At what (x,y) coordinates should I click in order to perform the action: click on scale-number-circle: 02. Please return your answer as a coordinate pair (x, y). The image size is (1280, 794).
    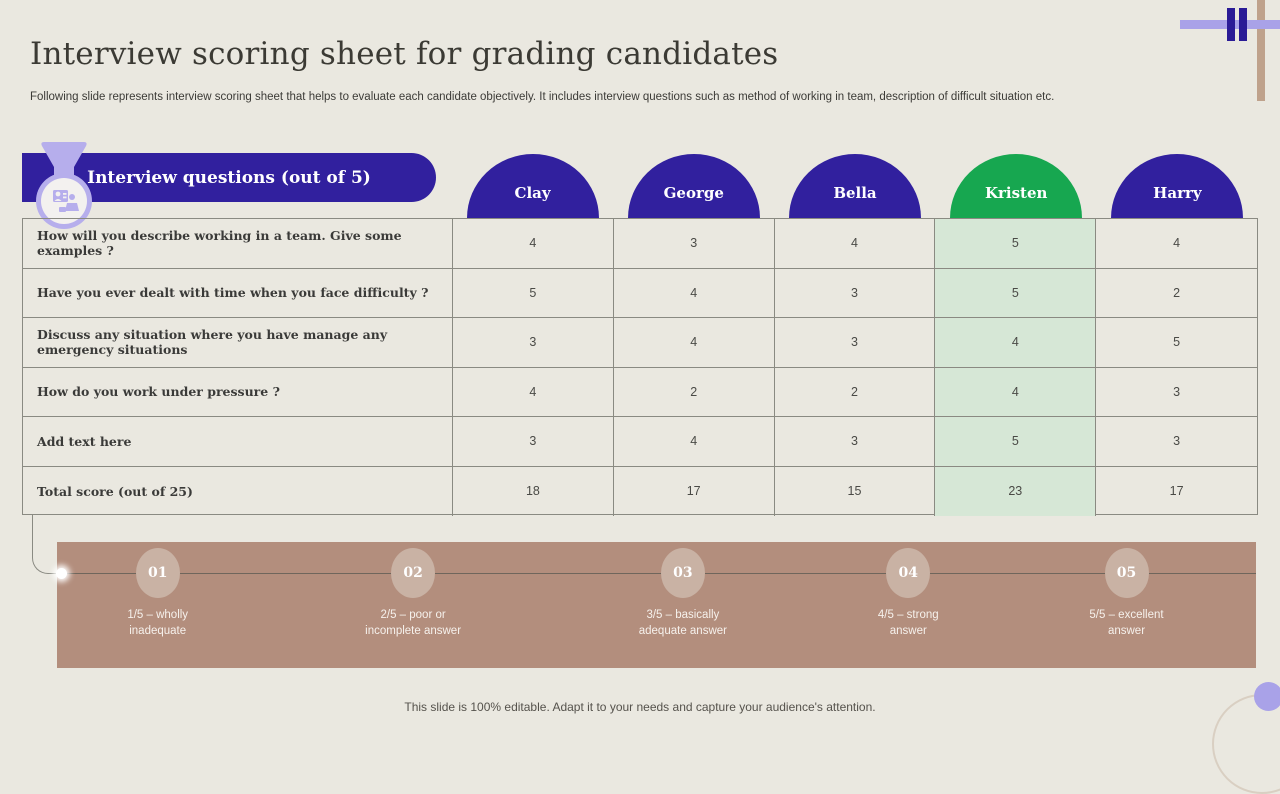
    Looking at the image, I should click on (413, 573).